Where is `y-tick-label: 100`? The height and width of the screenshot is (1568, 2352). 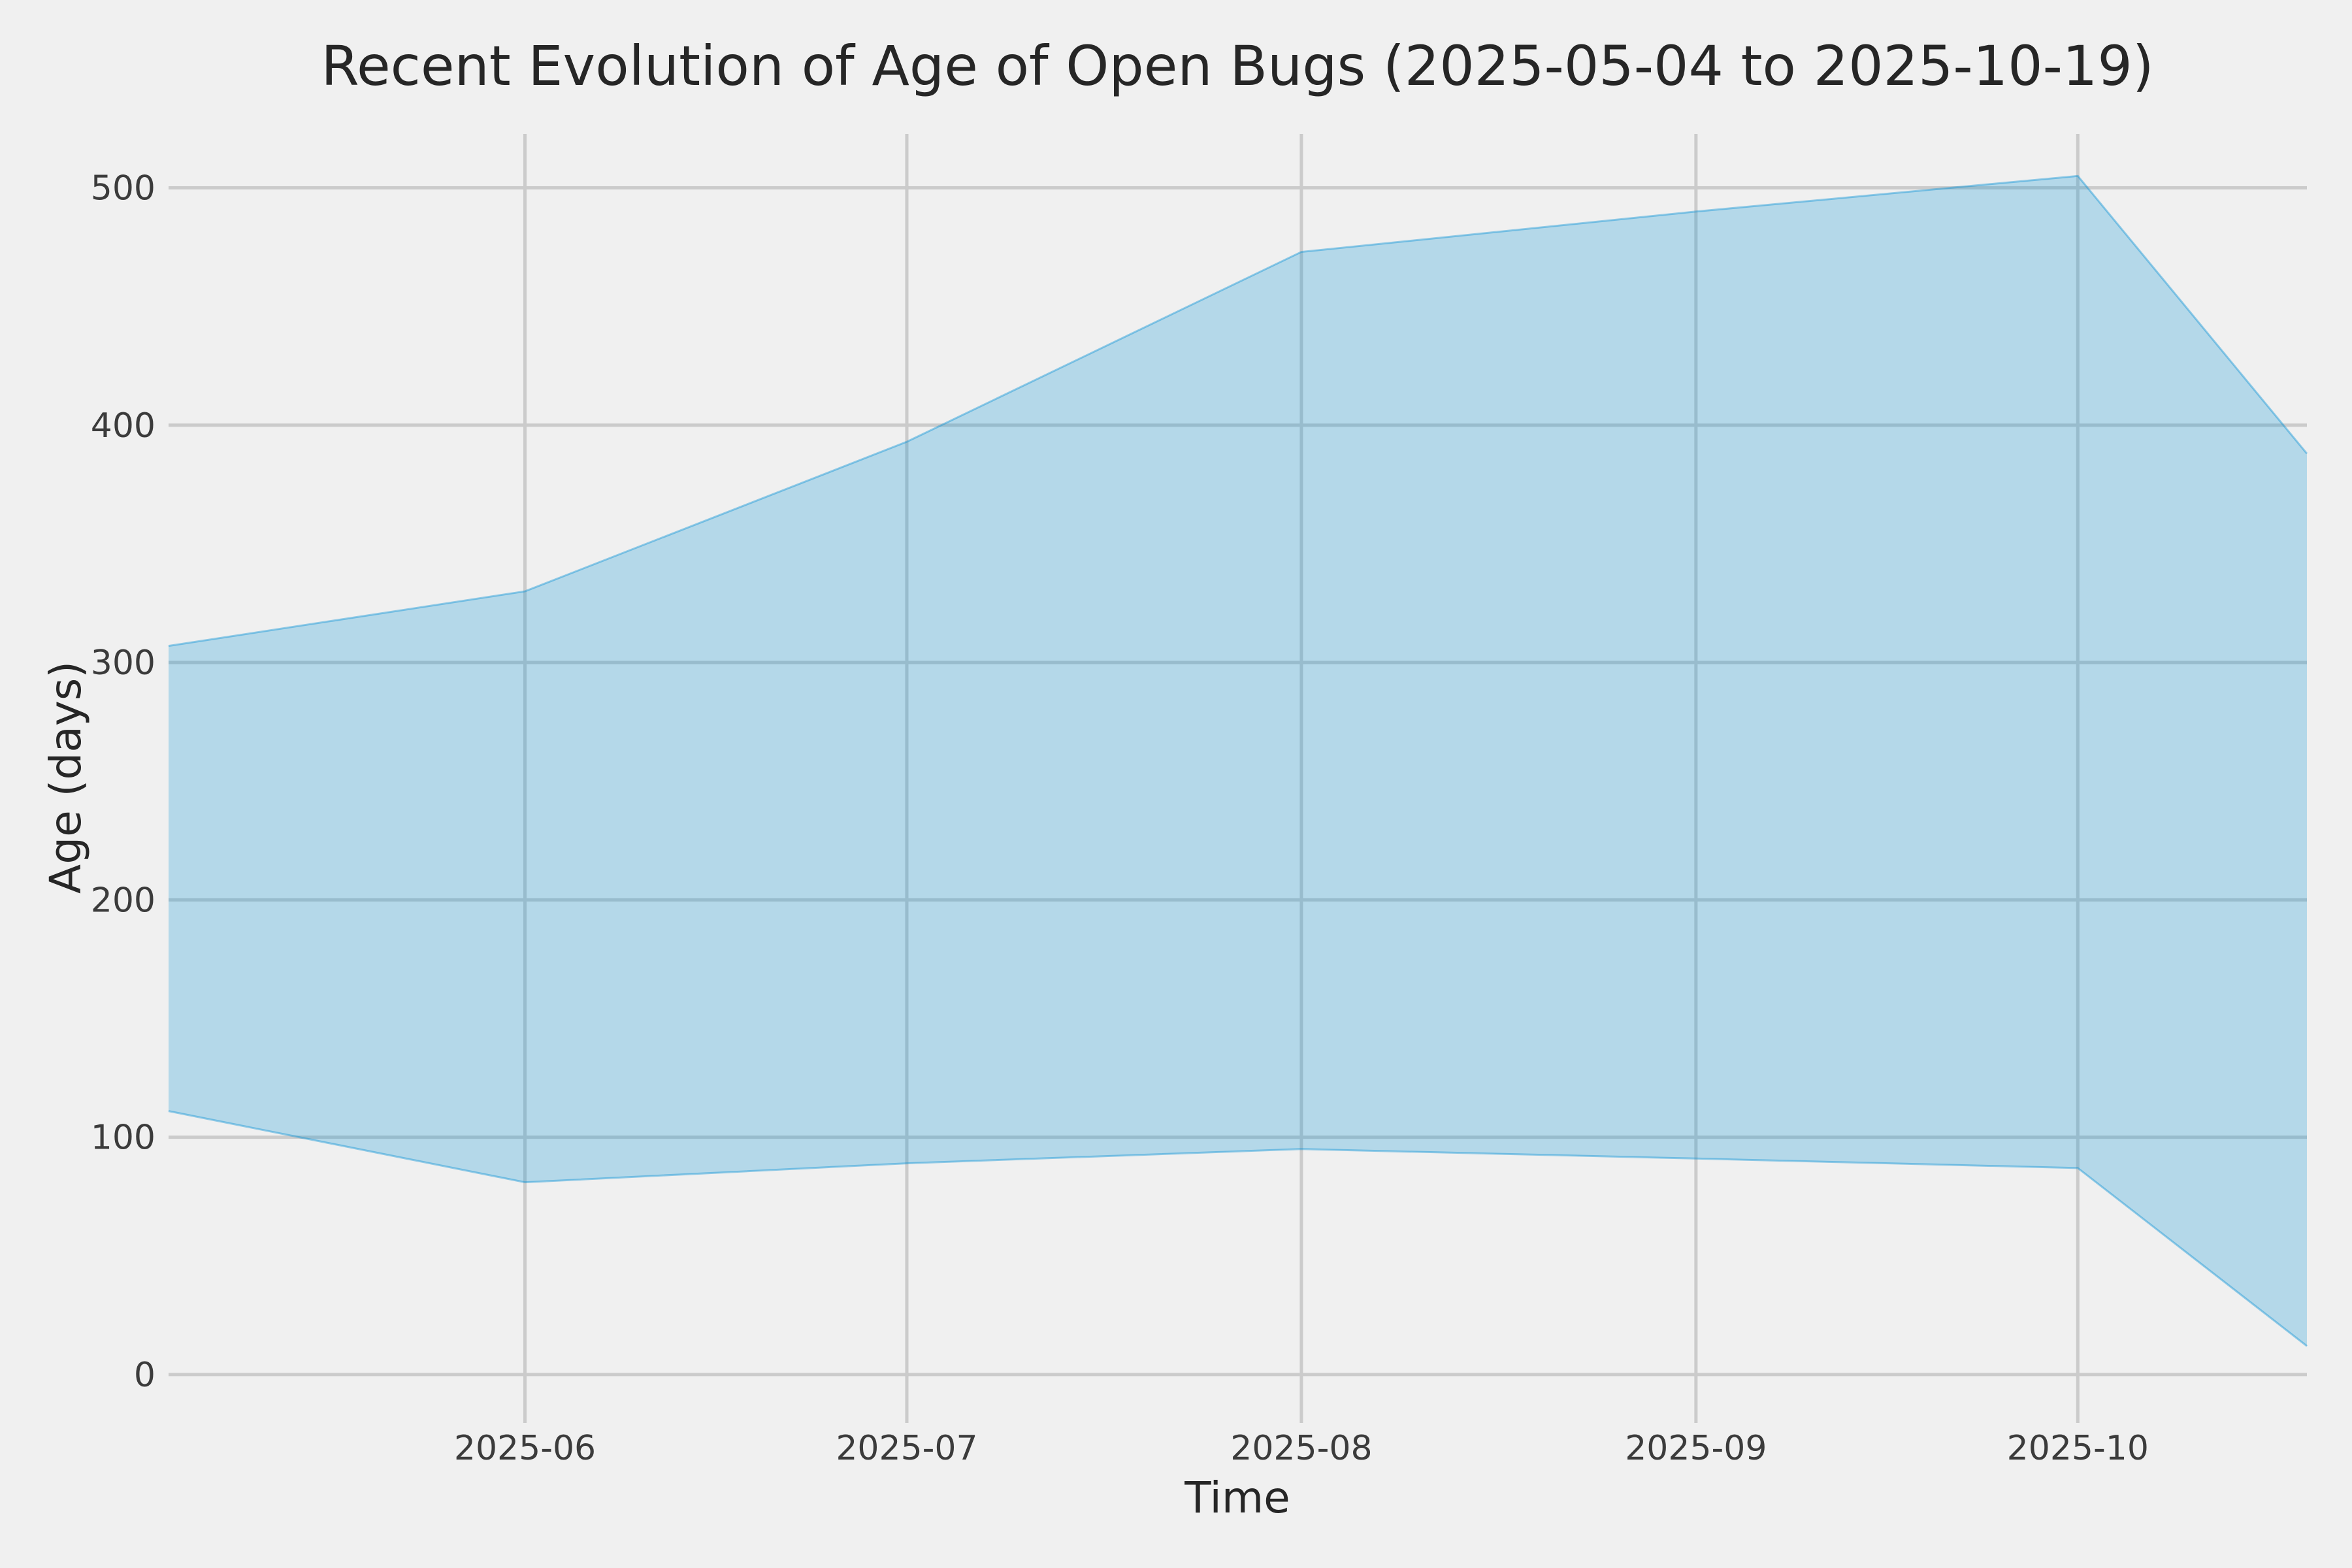
y-tick-label: 100 is located at coordinates (123, 1138).